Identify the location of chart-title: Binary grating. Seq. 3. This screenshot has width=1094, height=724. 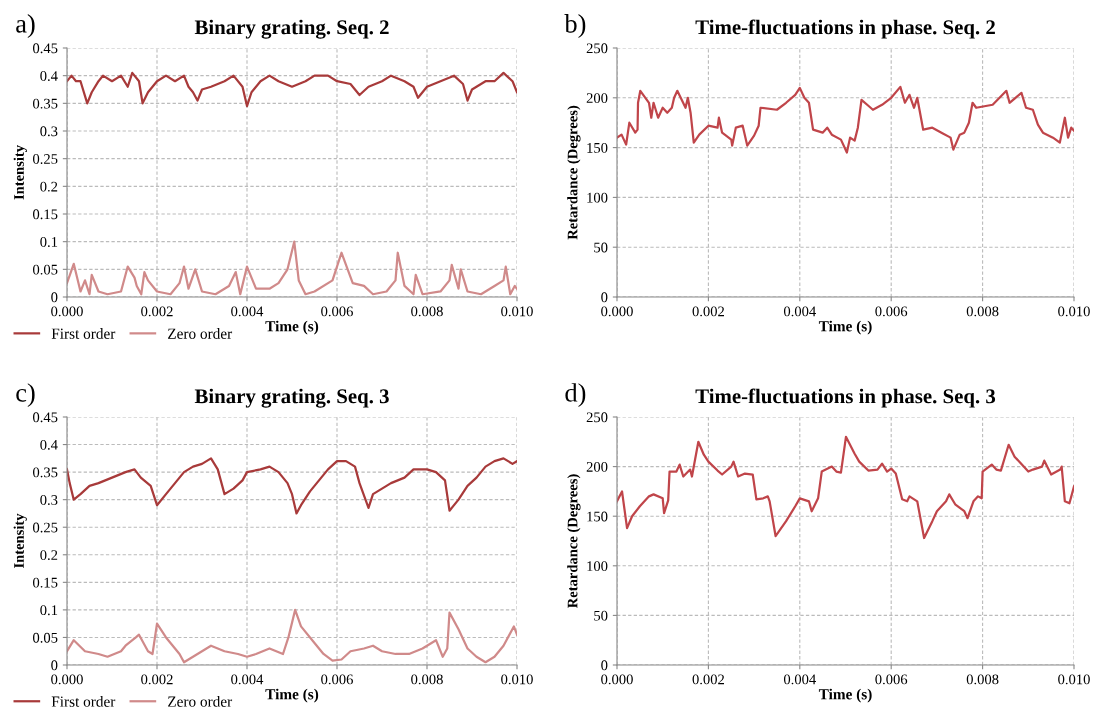
(291, 398).